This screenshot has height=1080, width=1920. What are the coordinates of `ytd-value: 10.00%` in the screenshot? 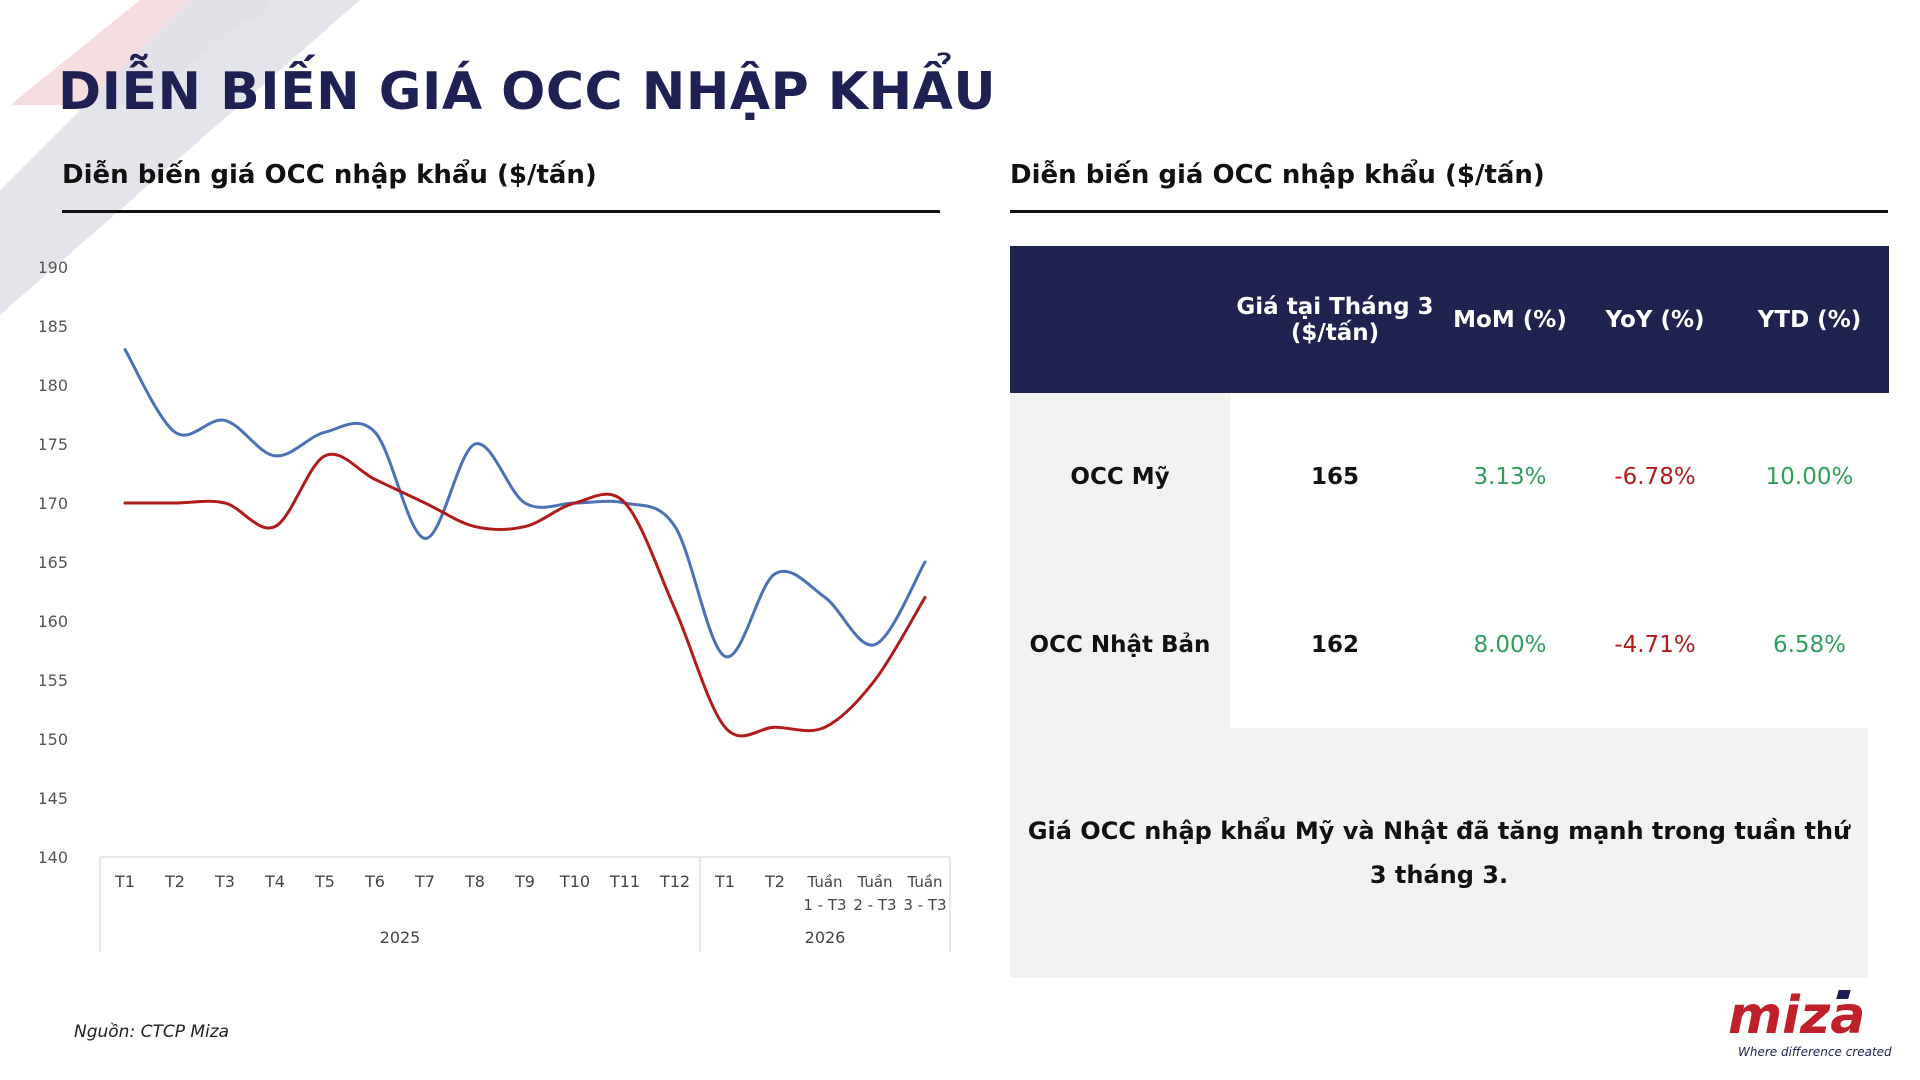 It's located at (1809, 477).